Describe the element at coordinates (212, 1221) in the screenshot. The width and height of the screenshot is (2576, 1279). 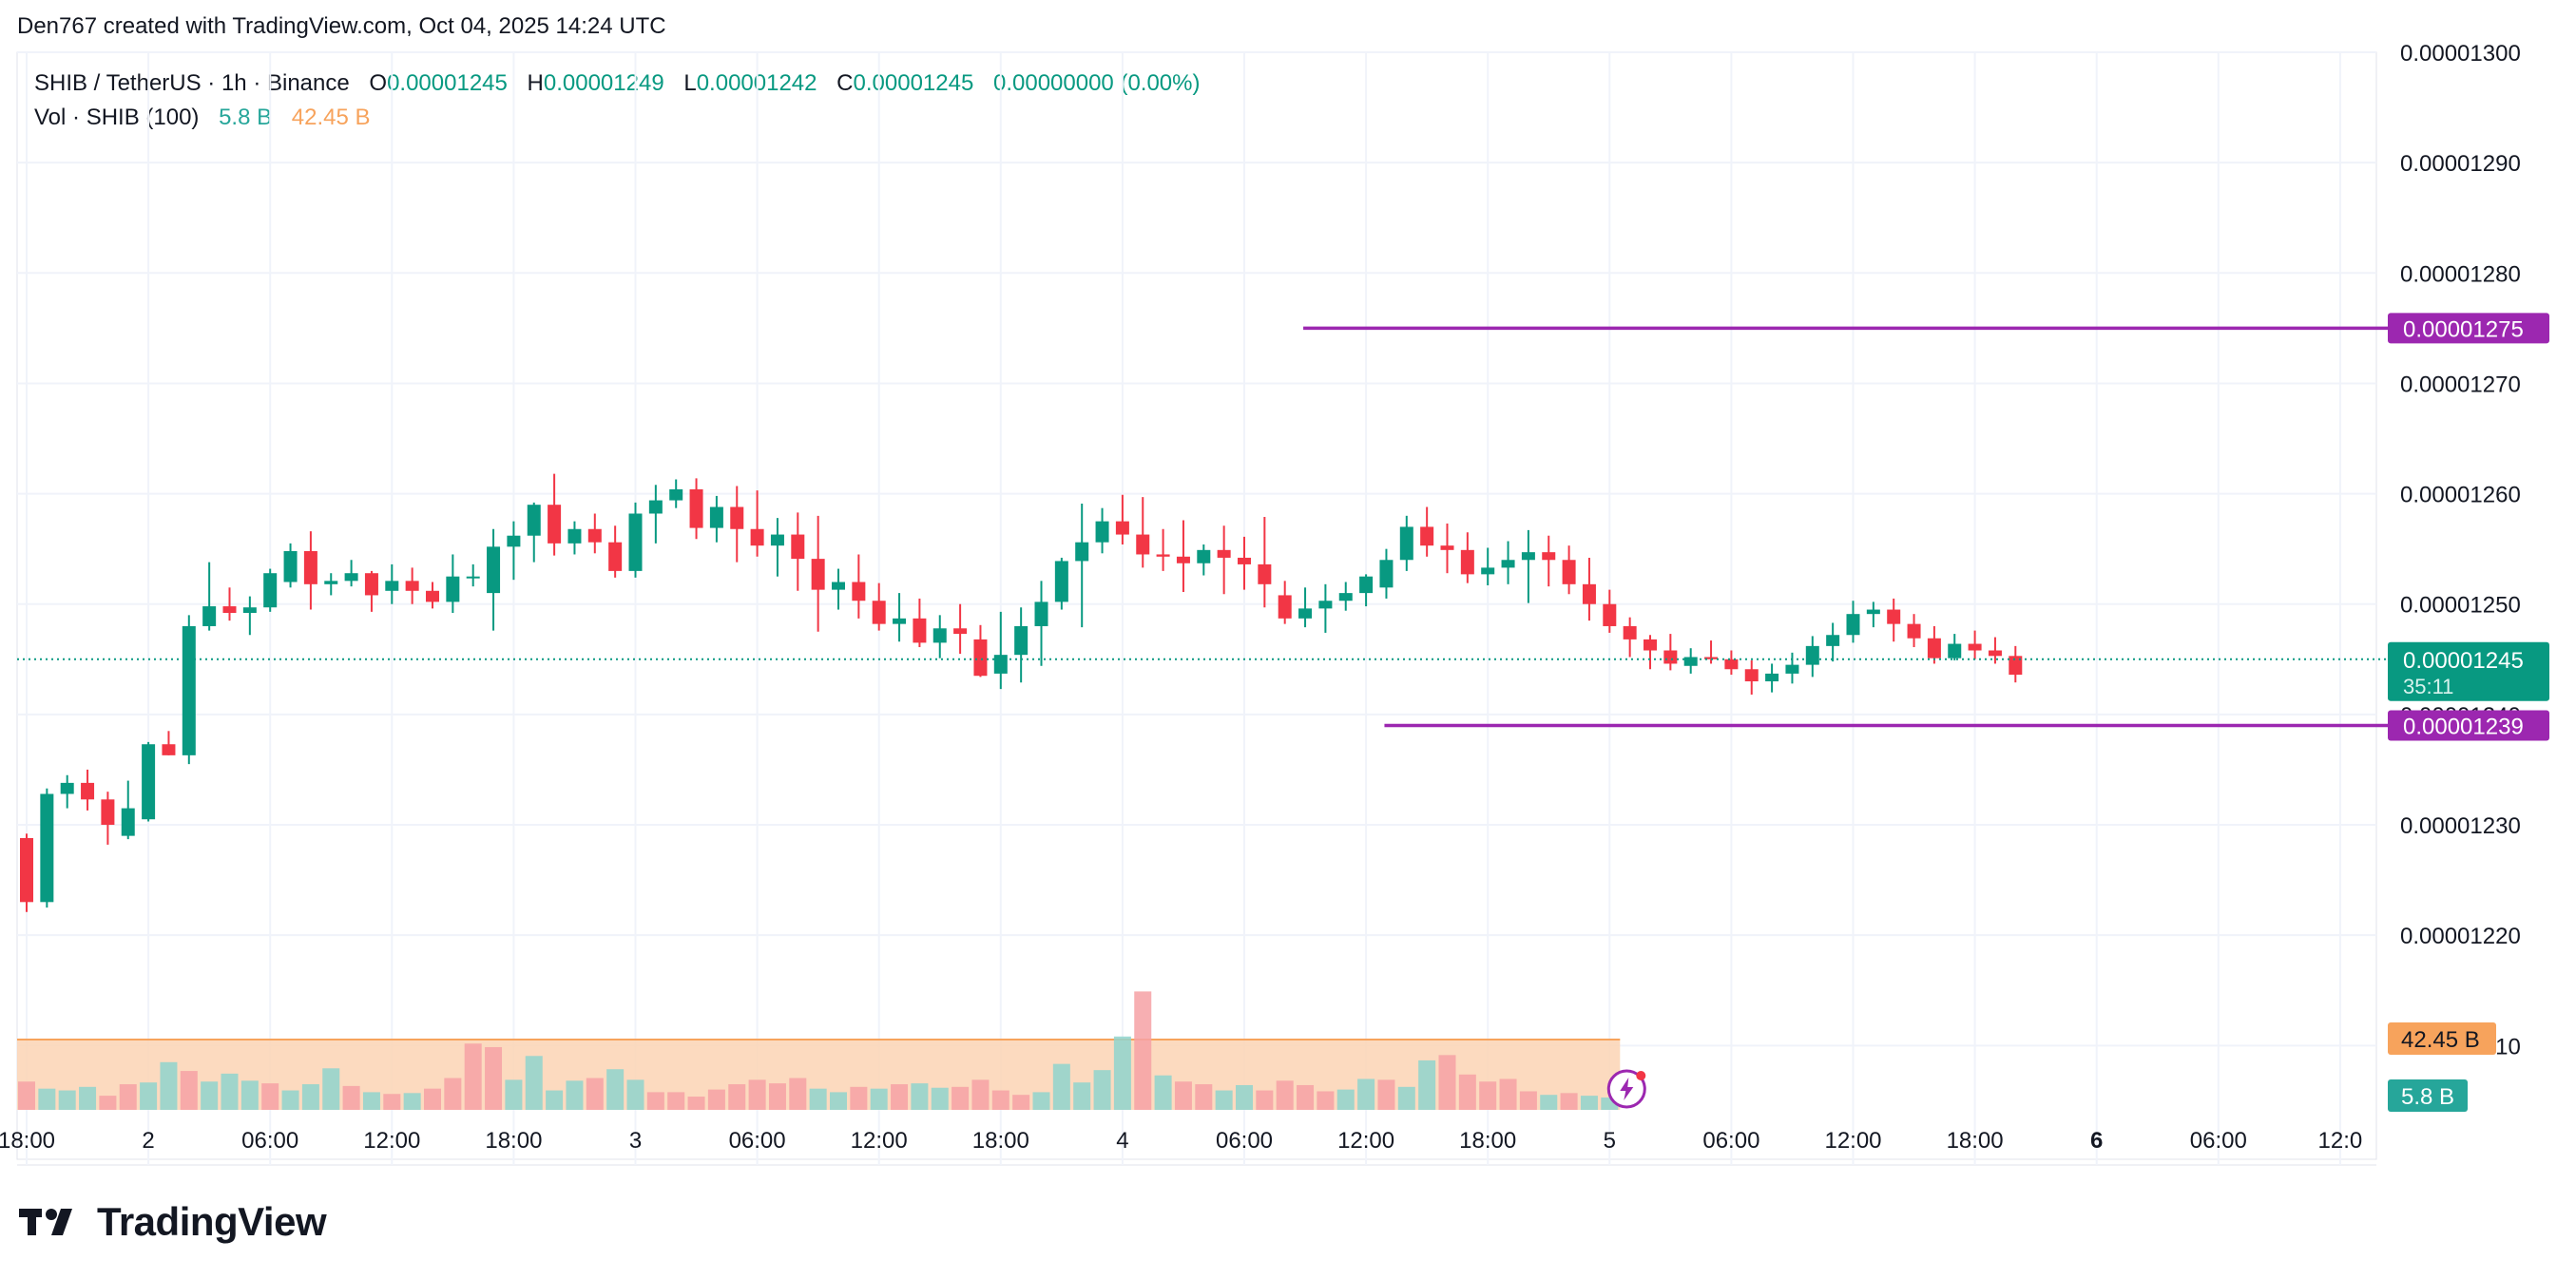
I see `logo-text: TradingView` at that location.